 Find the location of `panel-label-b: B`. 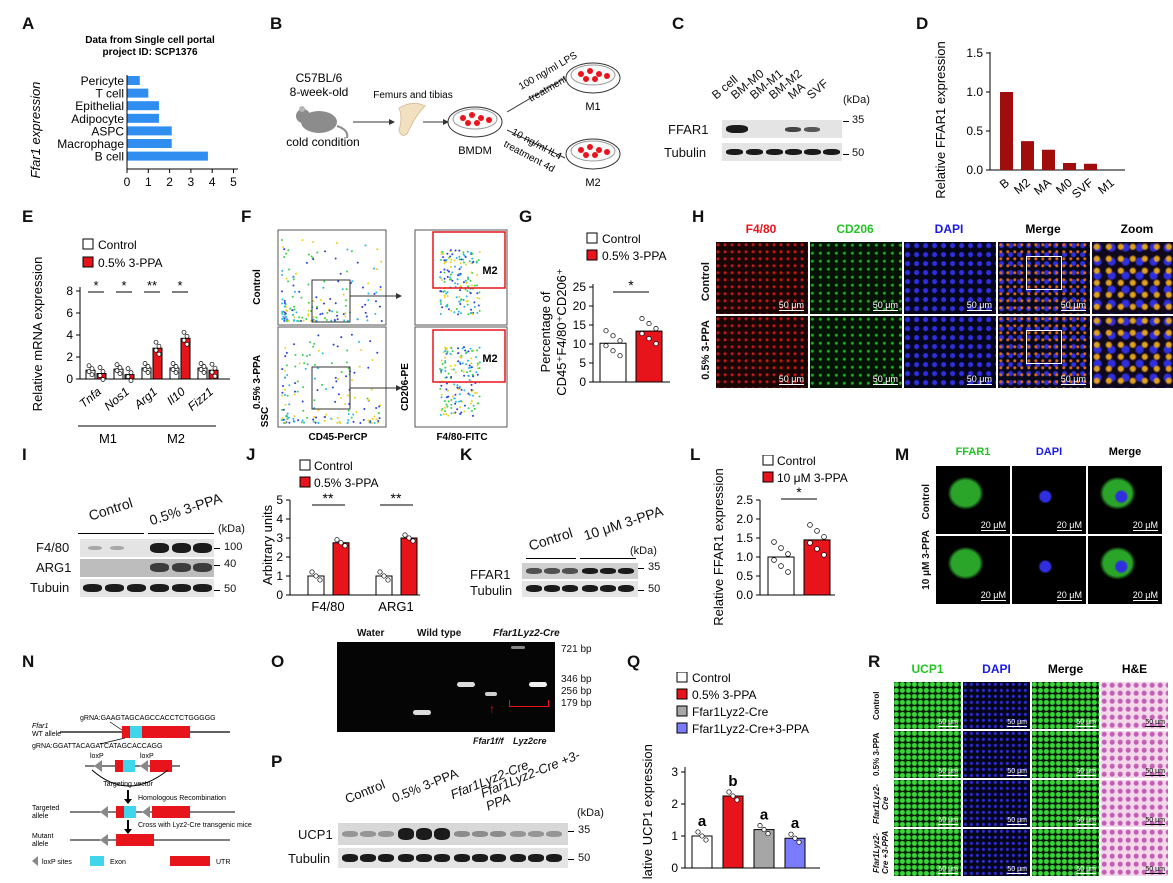

panel-label-b: B is located at coordinates (276, 23).